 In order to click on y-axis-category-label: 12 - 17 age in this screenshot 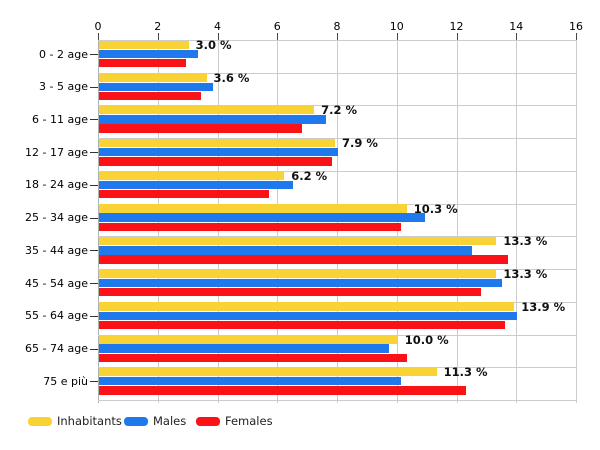, I will do `click(56, 152)`.